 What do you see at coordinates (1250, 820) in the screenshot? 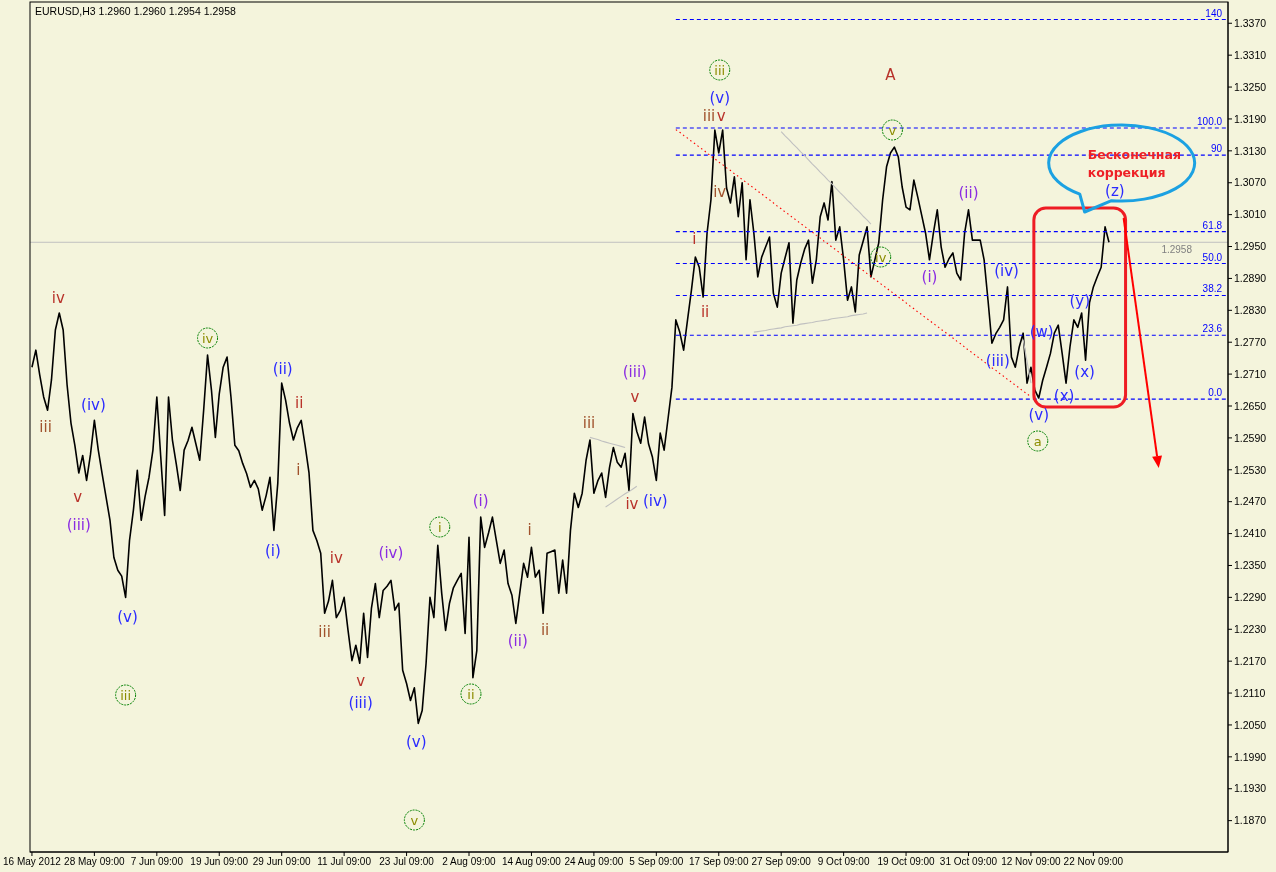
I see `y-tick-label: 1.1870` at bounding box center [1250, 820].